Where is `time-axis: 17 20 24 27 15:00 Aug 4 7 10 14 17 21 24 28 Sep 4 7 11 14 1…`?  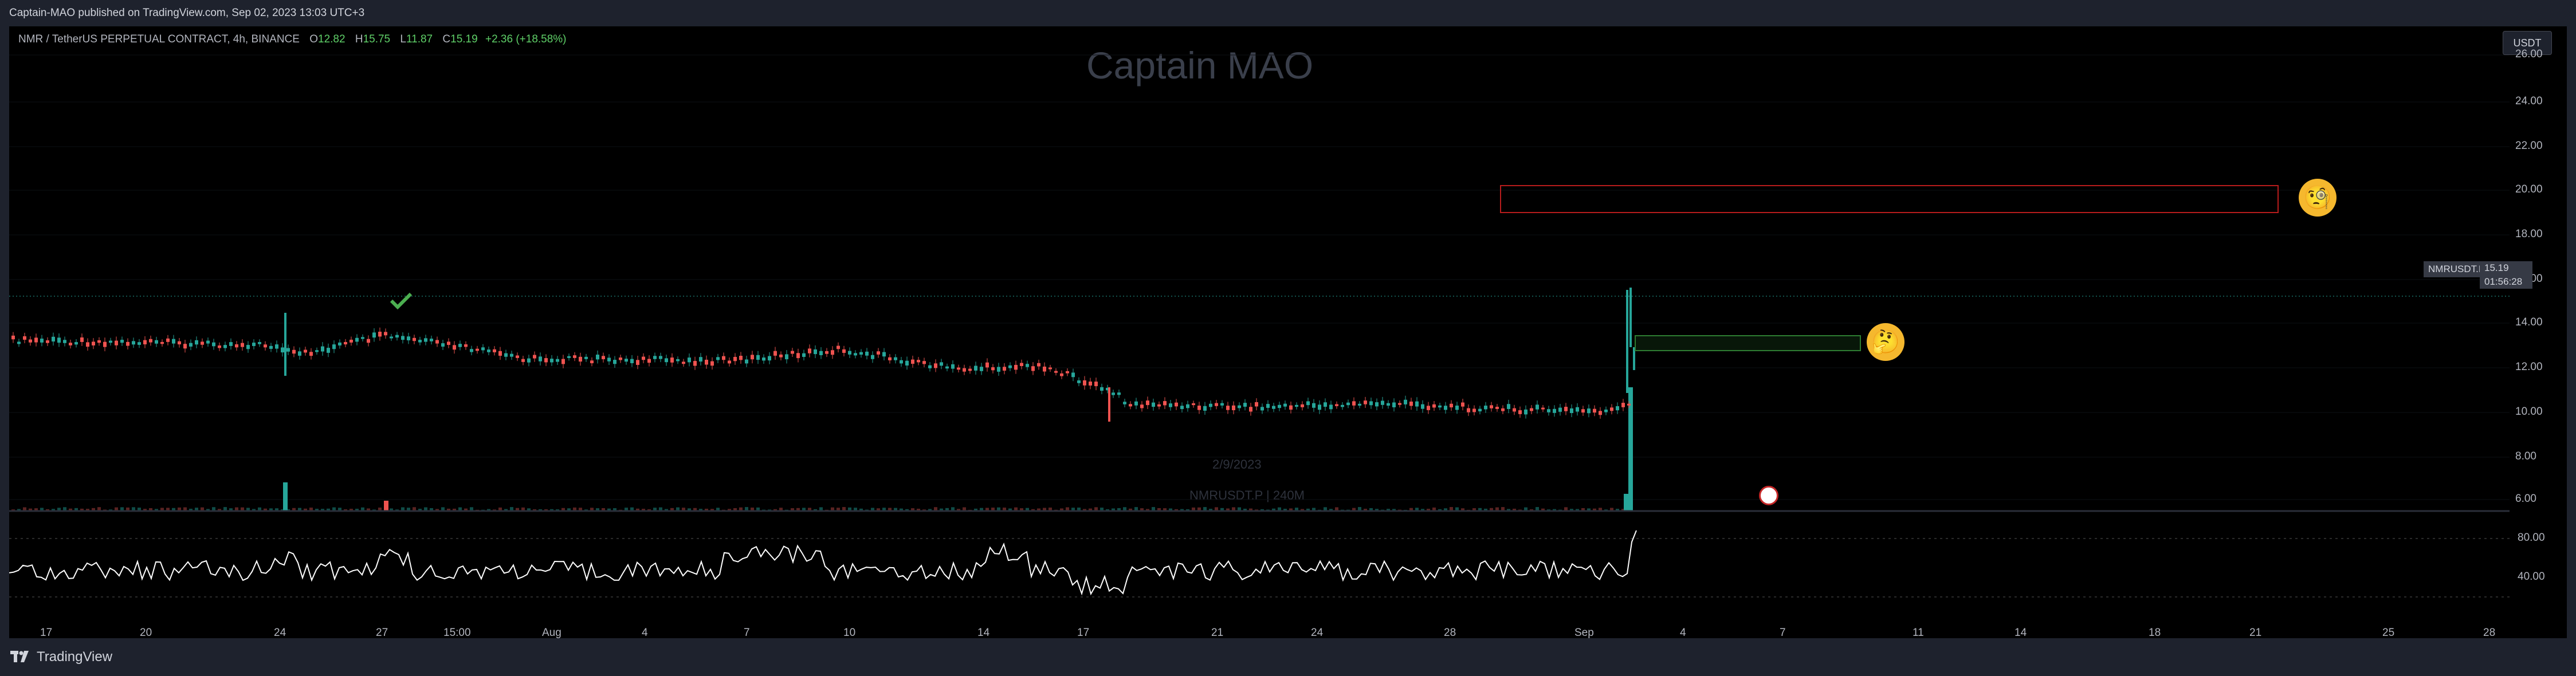 time-axis: 17 20 24 27 15:00 Aug 4 7 10 14 17 21 24 28 Sep 4 7 11 14 1… is located at coordinates (1259, 630).